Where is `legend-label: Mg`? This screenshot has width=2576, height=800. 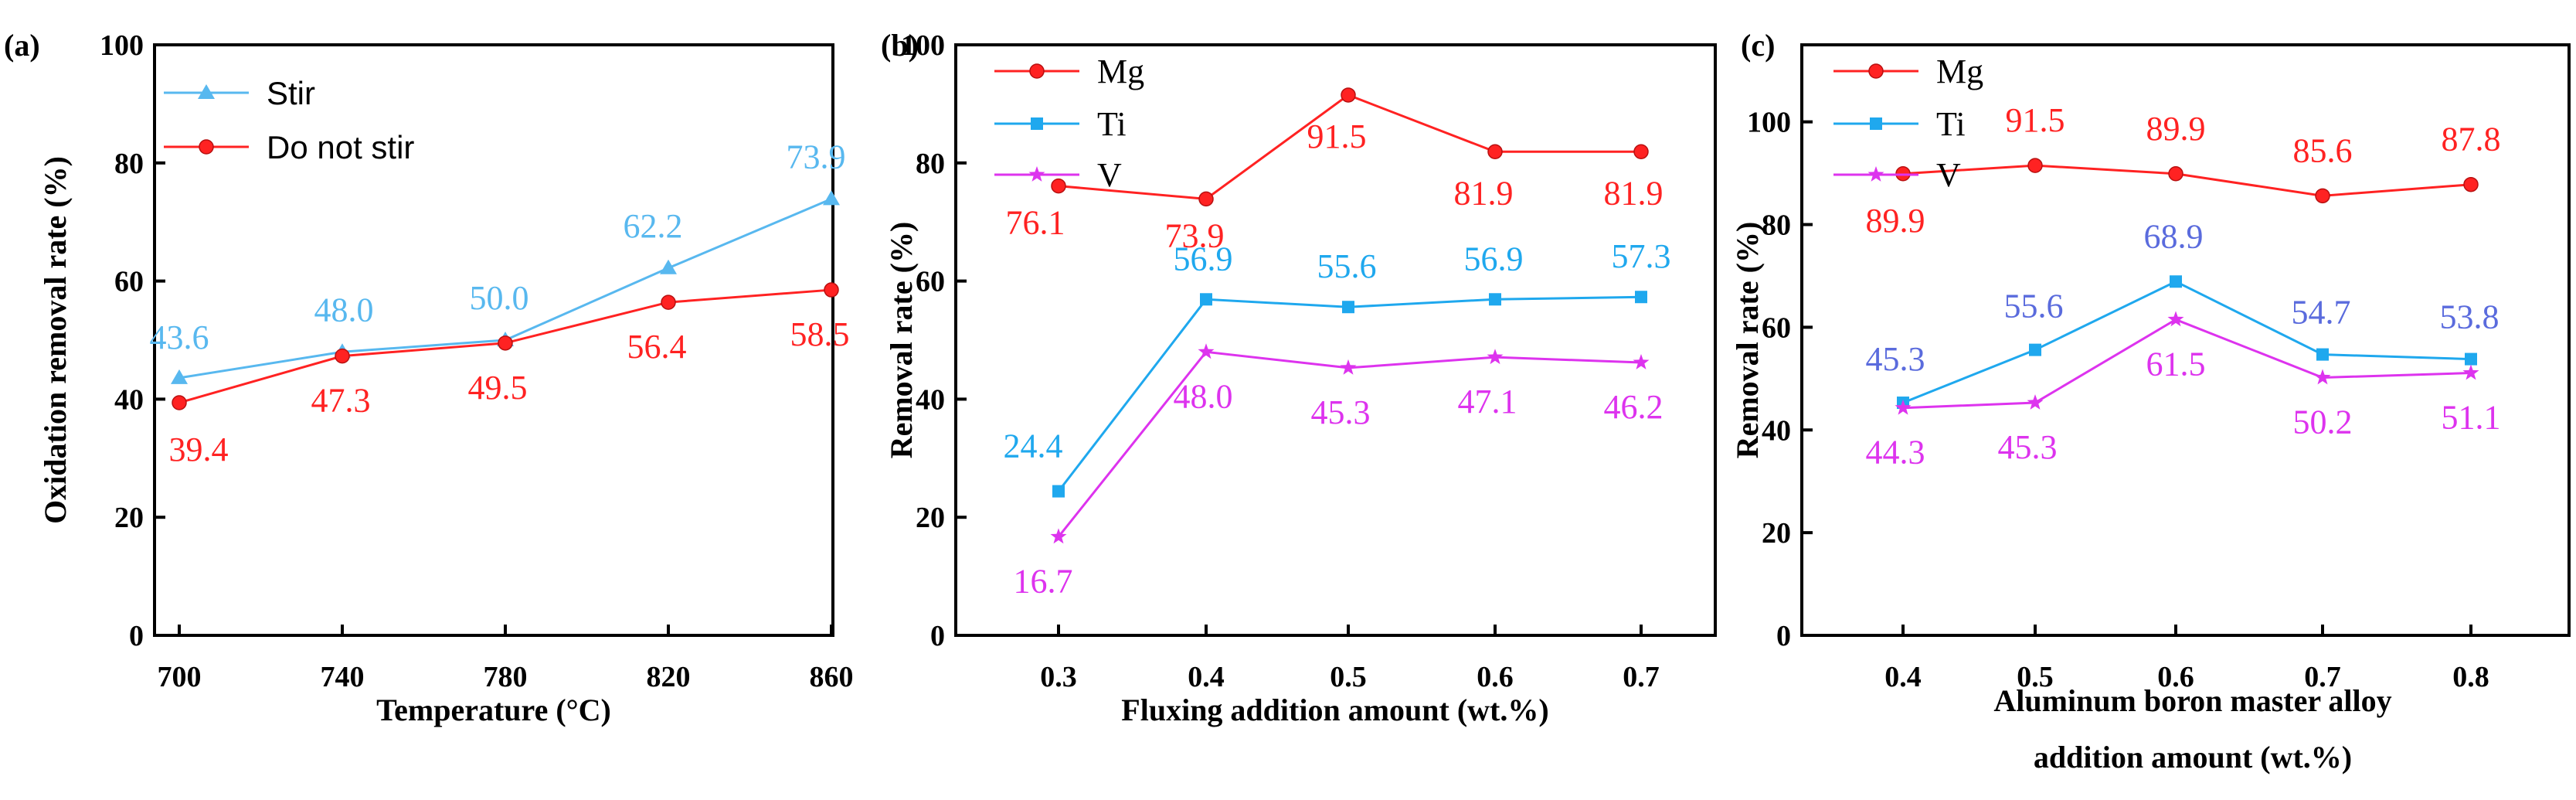 legend-label: Mg is located at coordinates (1959, 71).